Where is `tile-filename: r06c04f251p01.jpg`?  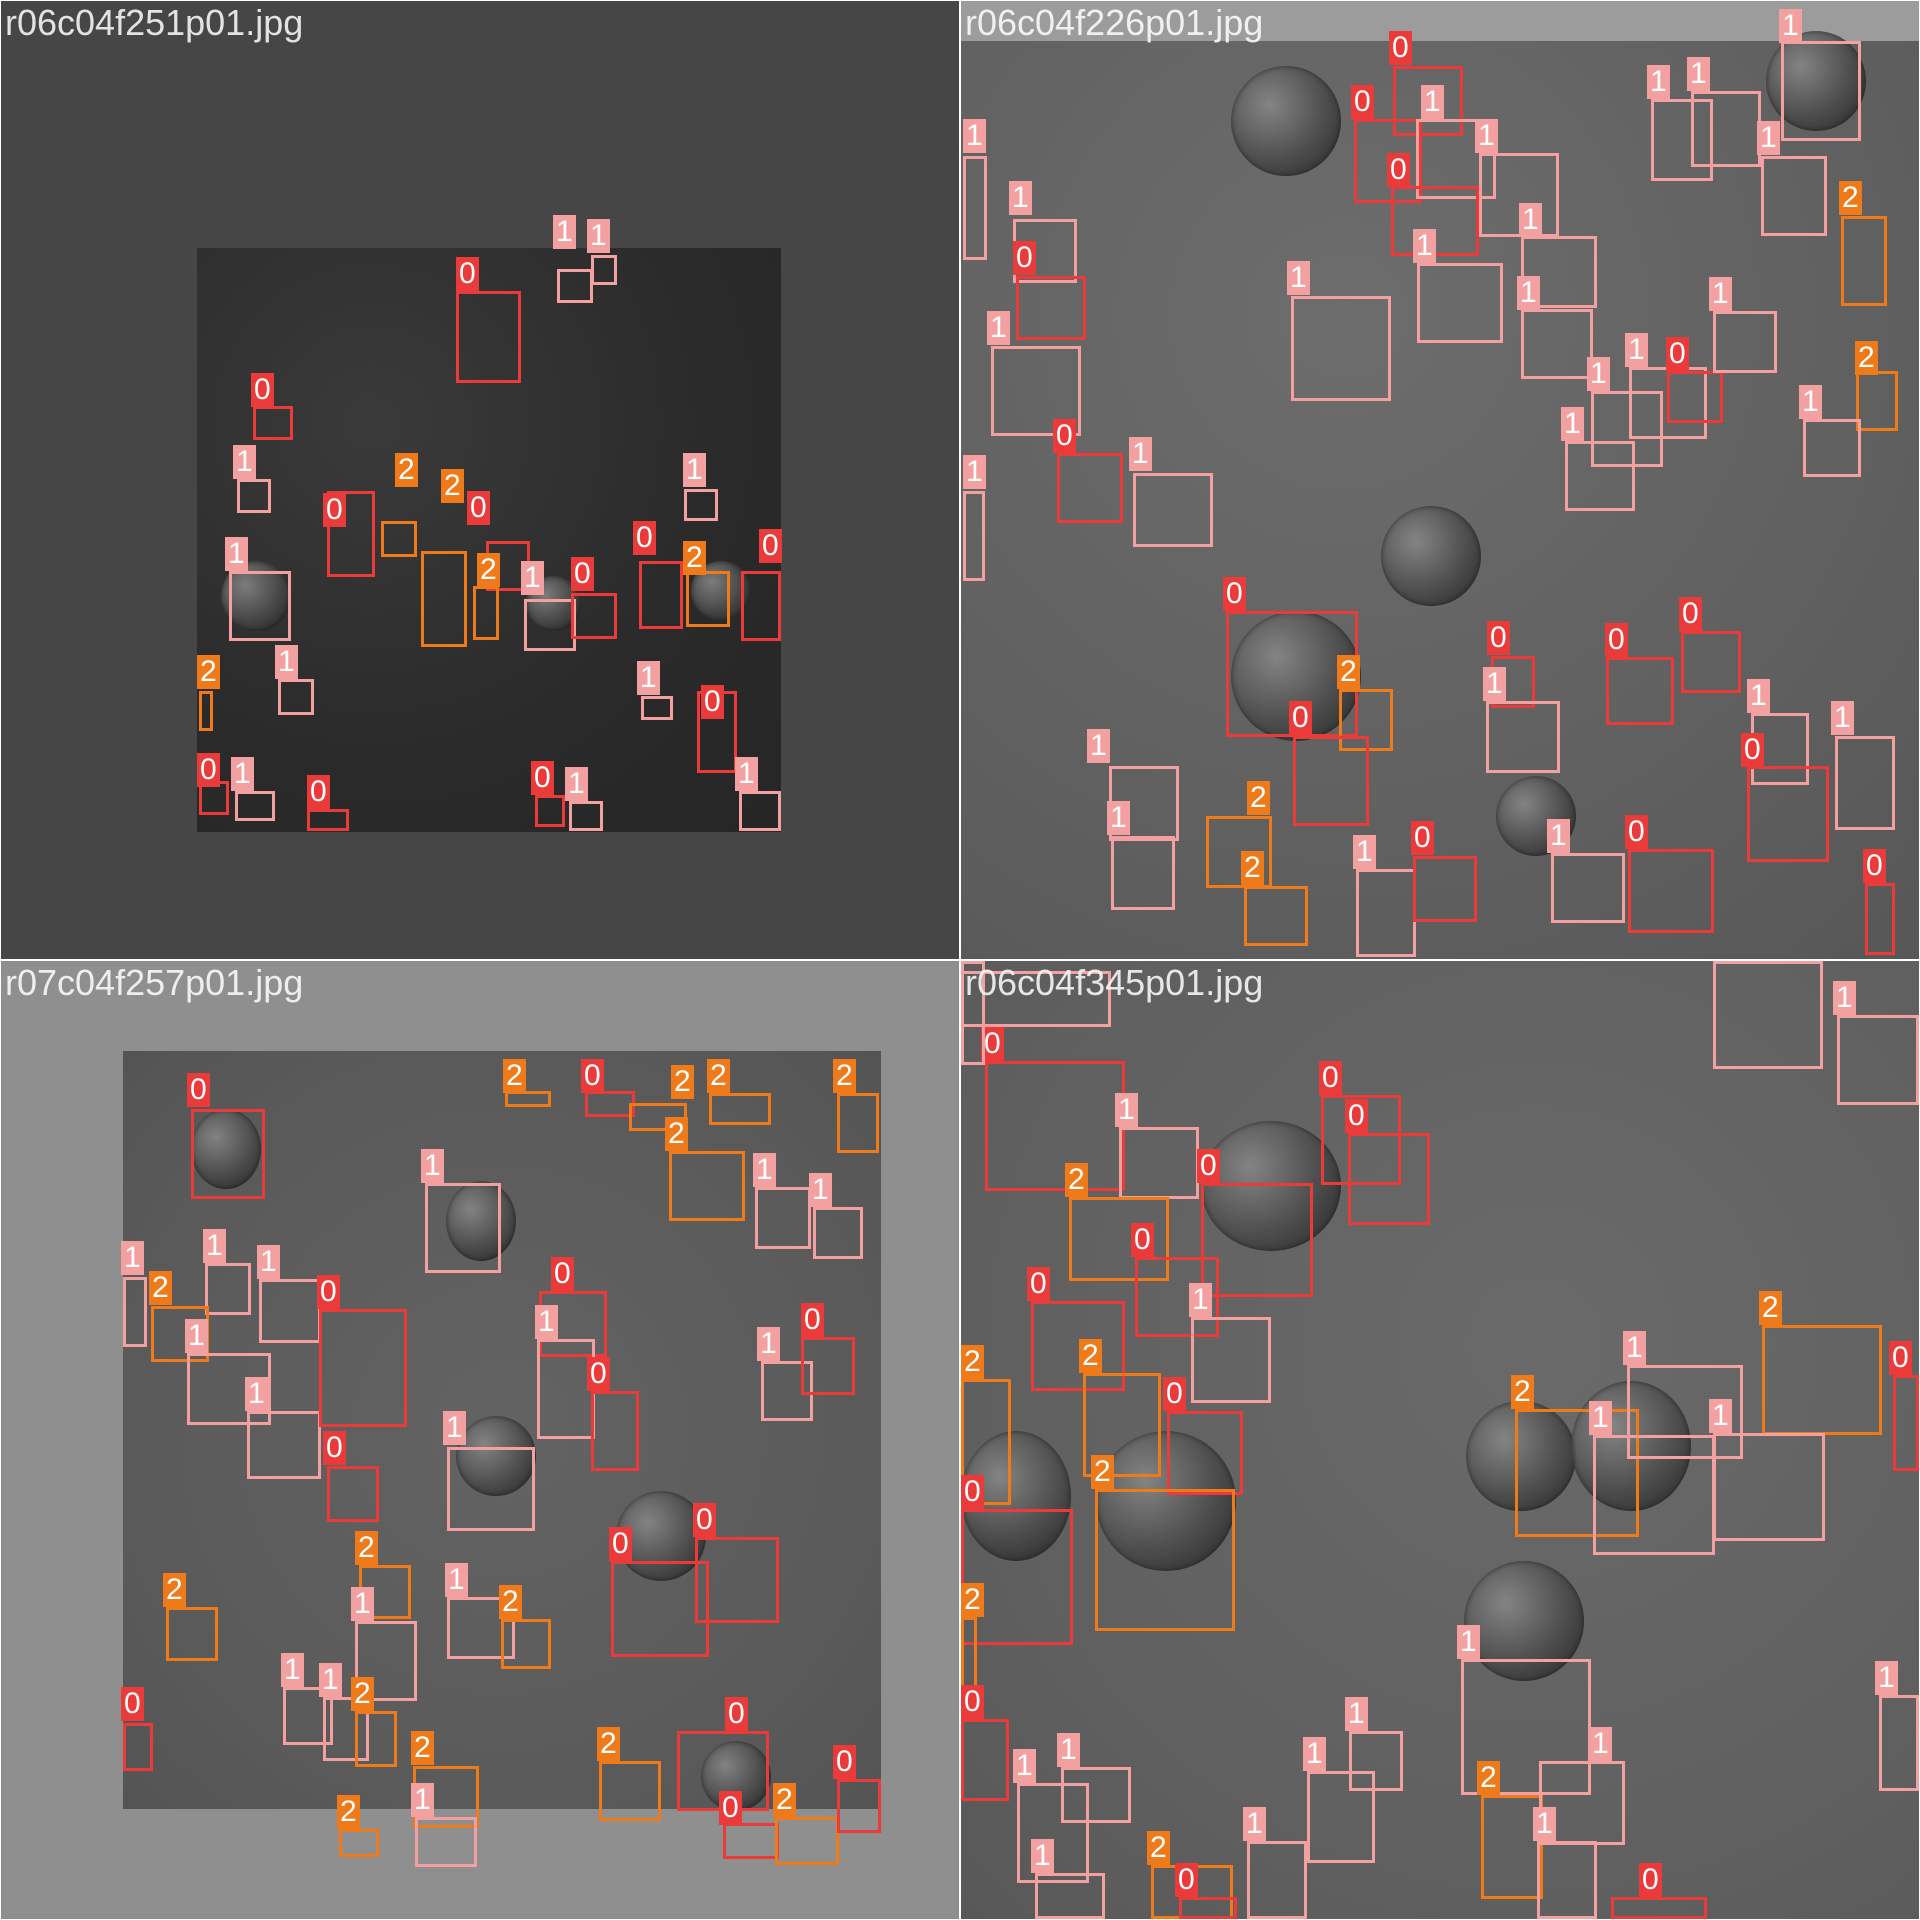 tile-filename: r06c04f251p01.jpg is located at coordinates (154, 22).